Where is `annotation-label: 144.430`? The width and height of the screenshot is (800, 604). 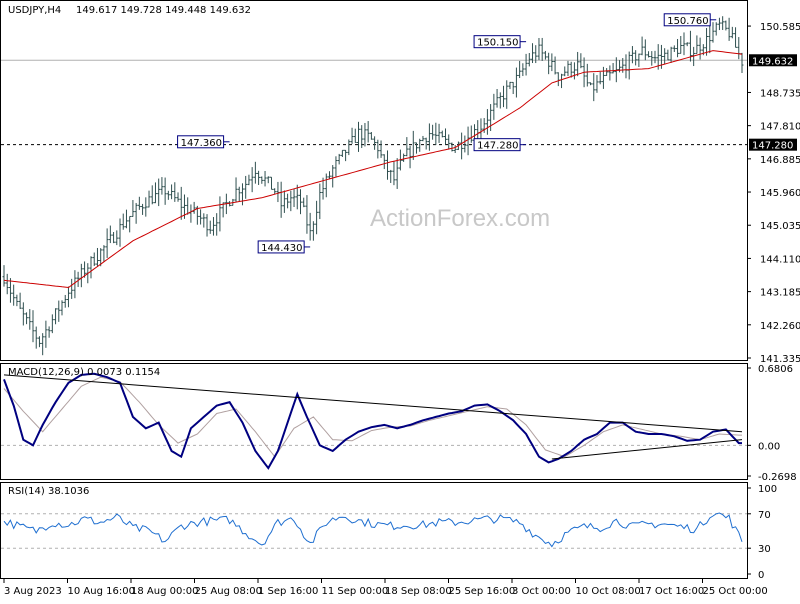
annotation-label: 144.430 is located at coordinates (281, 248).